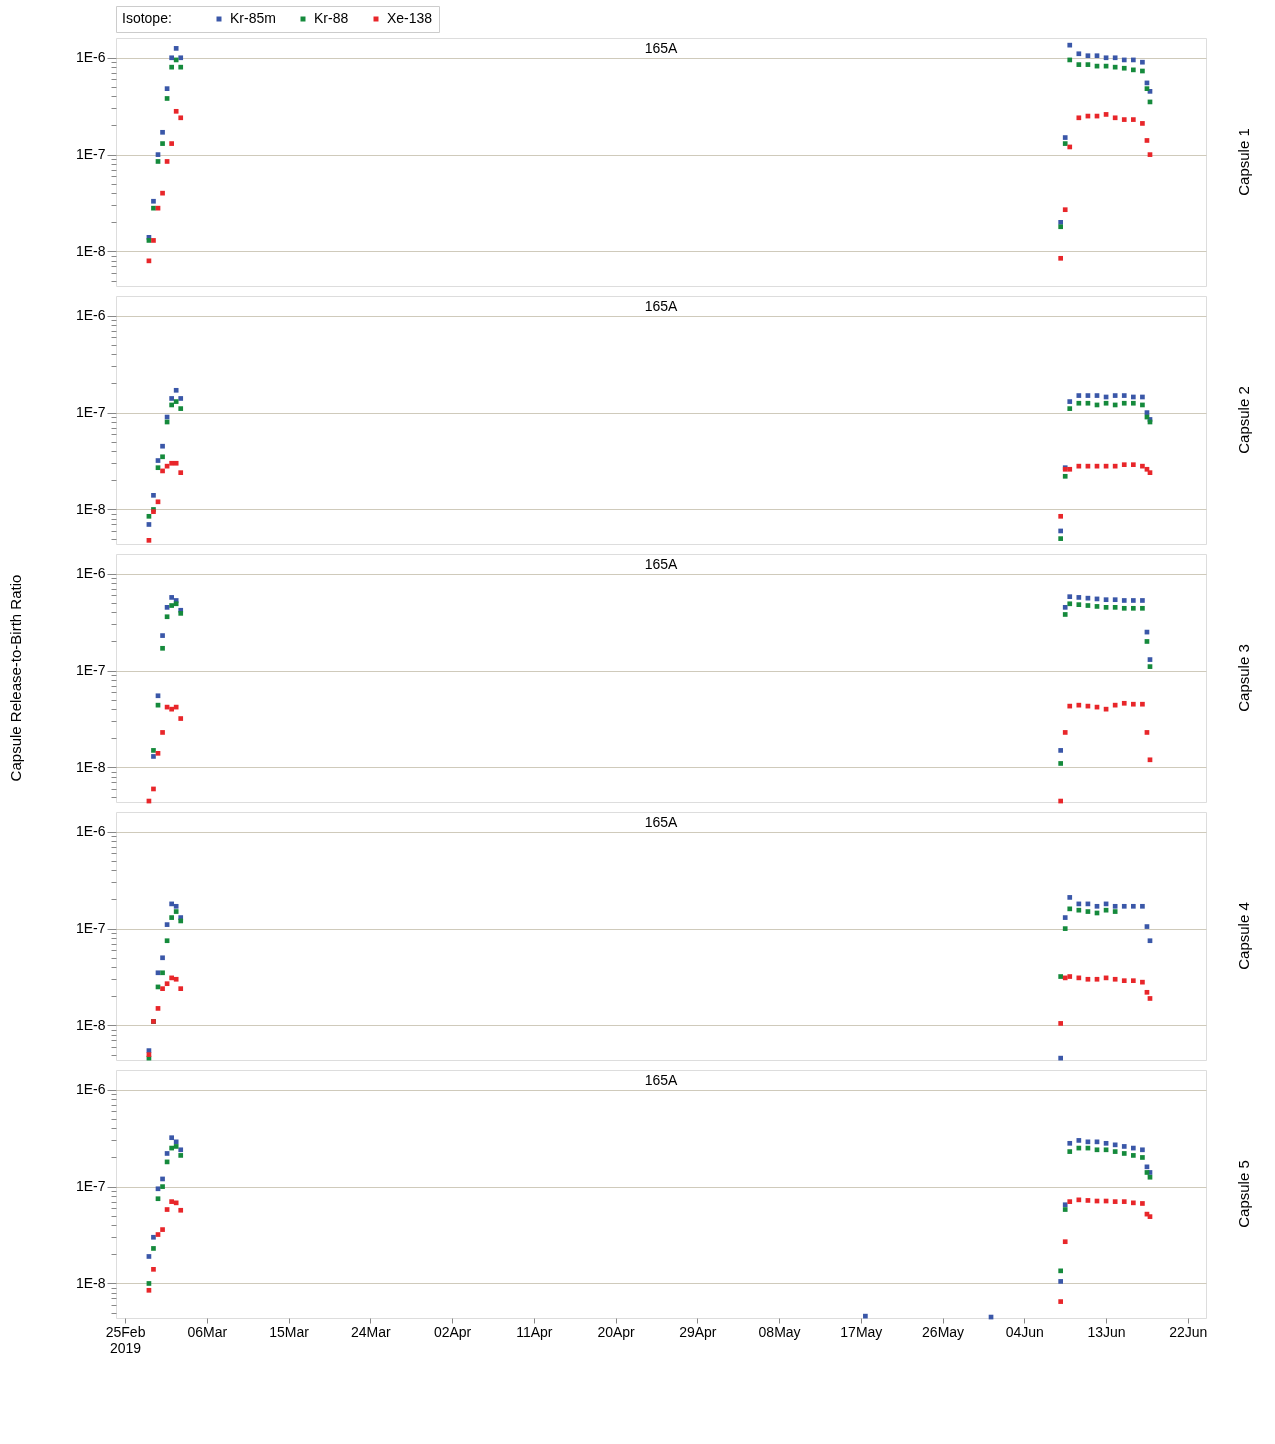 The image size is (1275, 1444). I want to click on x-tick-label: 24Mar, so click(371, 1331).